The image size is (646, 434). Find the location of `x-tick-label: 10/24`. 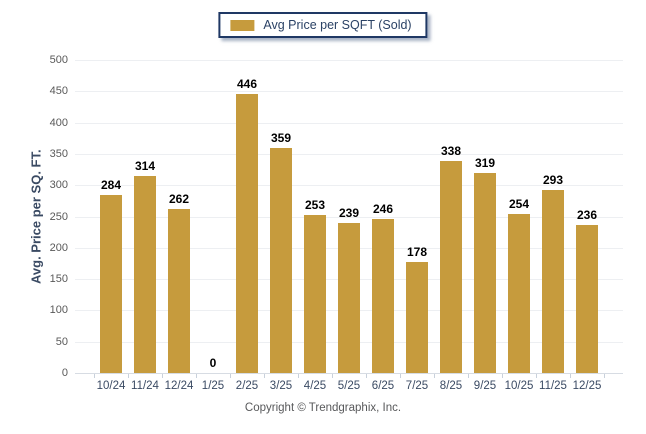

x-tick-label: 10/24 is located at coordinates (111, 386).